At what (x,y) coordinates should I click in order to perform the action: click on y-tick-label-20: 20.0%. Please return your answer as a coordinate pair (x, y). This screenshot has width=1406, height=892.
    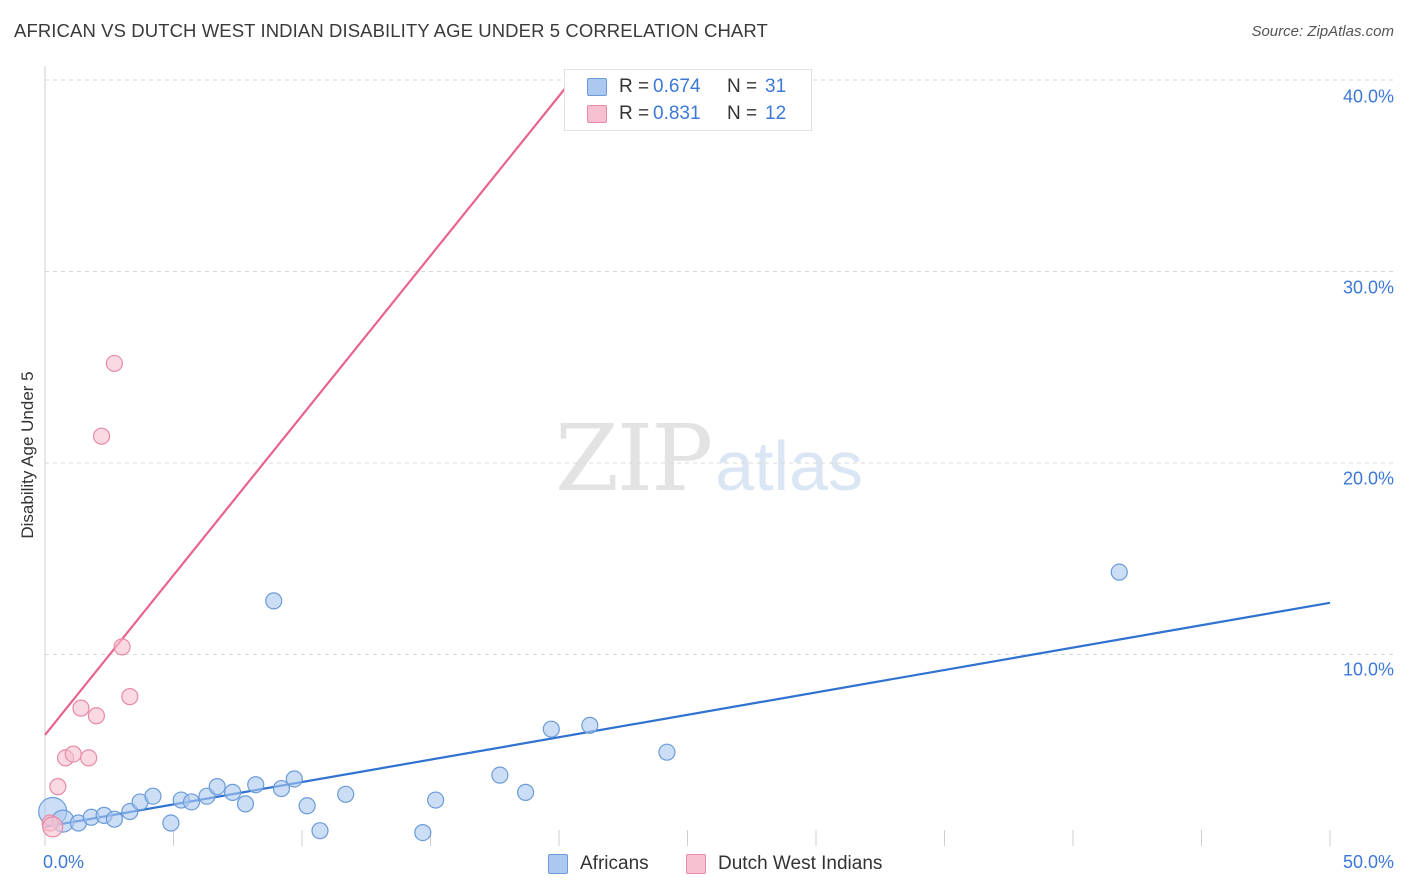
    Looking at the image, I should click on (1368, 478).